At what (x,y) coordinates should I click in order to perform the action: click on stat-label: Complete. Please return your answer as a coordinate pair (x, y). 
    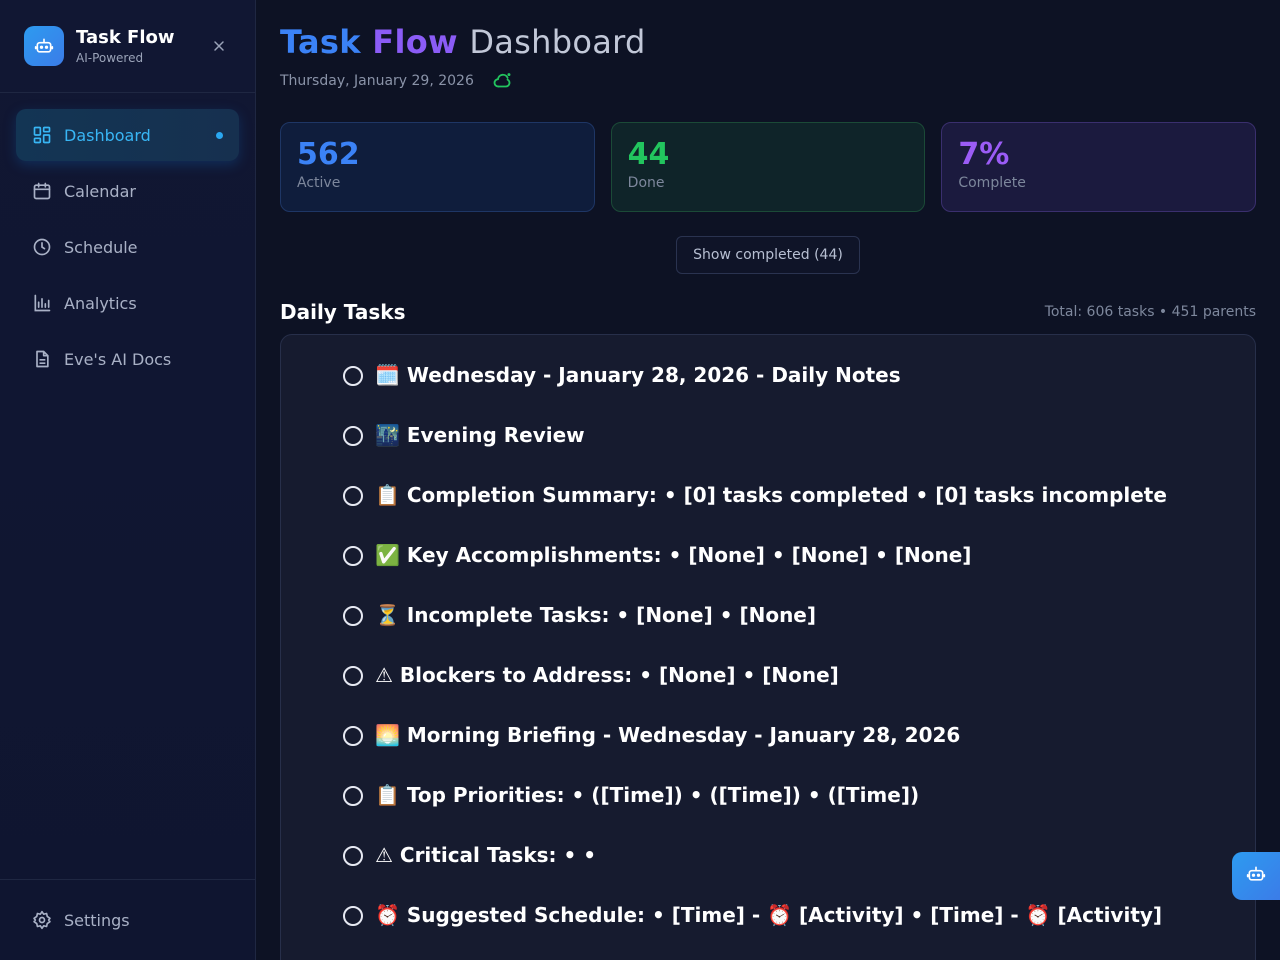
    Looking at the image, I should click on (992, 183).